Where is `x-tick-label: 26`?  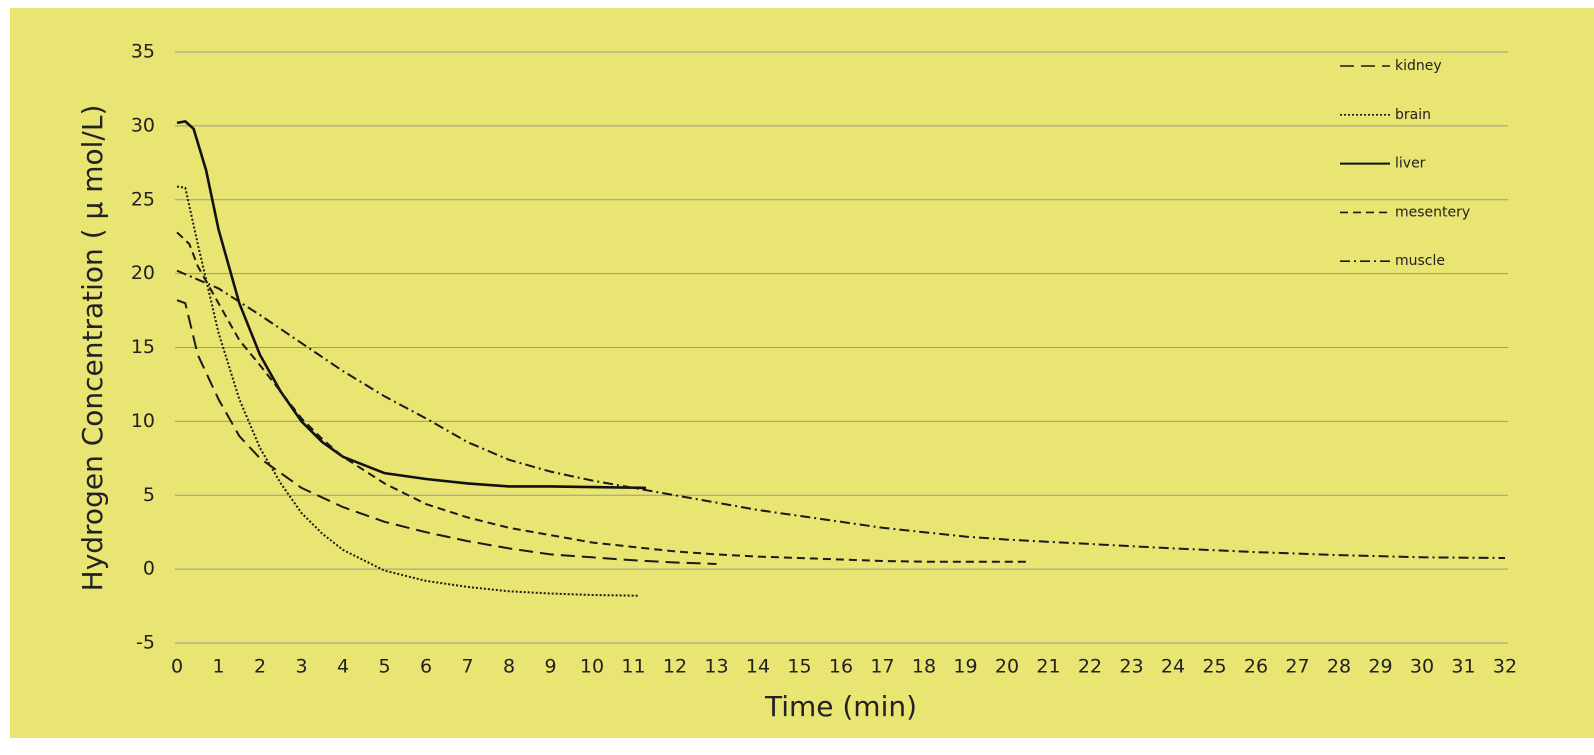 x-tick-label: 26 is located at coordinates (1256, 667).